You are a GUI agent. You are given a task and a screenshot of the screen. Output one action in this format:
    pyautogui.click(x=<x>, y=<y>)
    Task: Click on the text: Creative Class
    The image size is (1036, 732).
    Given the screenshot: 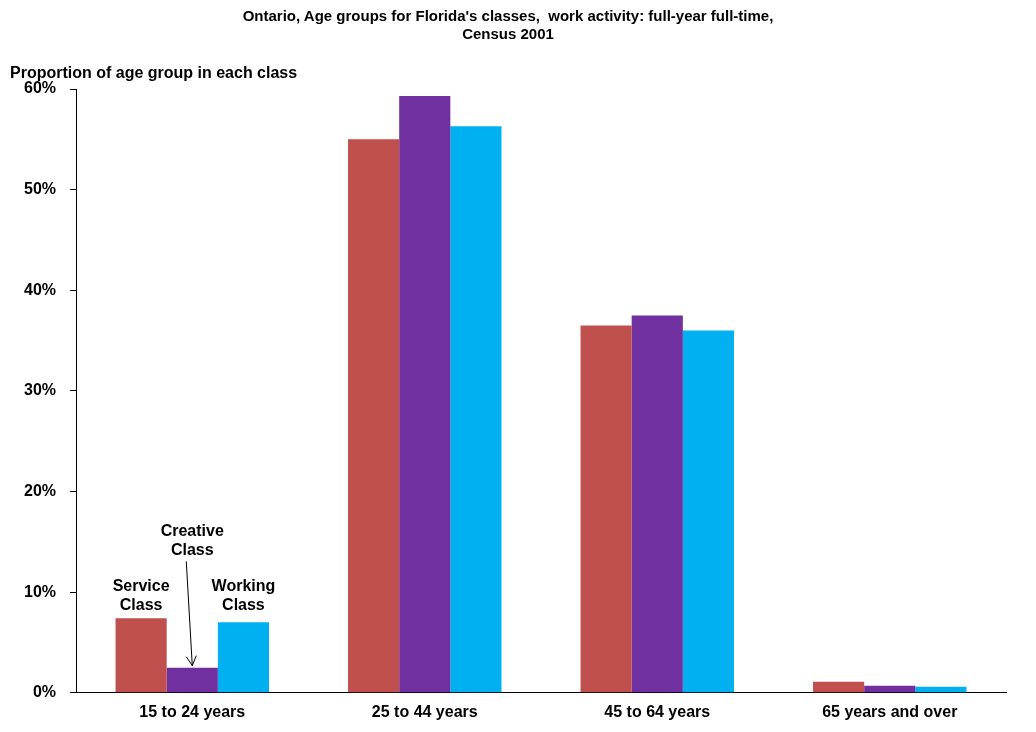 What is the action you would take?
    pyautogui.click(x=192, y=540)
    